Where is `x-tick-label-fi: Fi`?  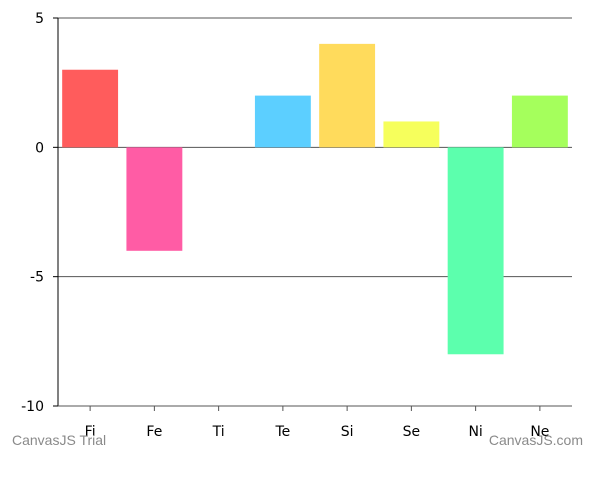 x-tick-label-fi: Fi is located at coordinates (90, 432).